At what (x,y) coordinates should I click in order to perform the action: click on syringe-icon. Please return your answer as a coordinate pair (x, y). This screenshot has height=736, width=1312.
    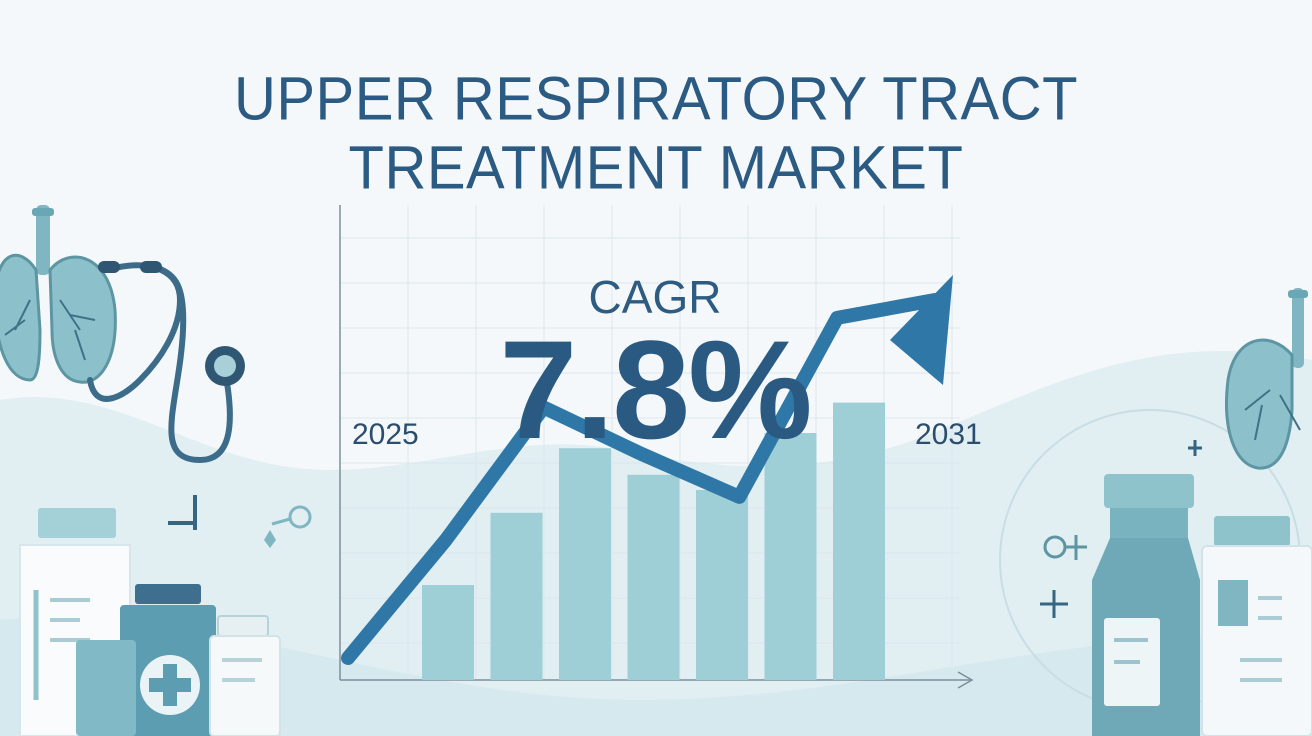
    Looking at the image, I should click on (240, 521).